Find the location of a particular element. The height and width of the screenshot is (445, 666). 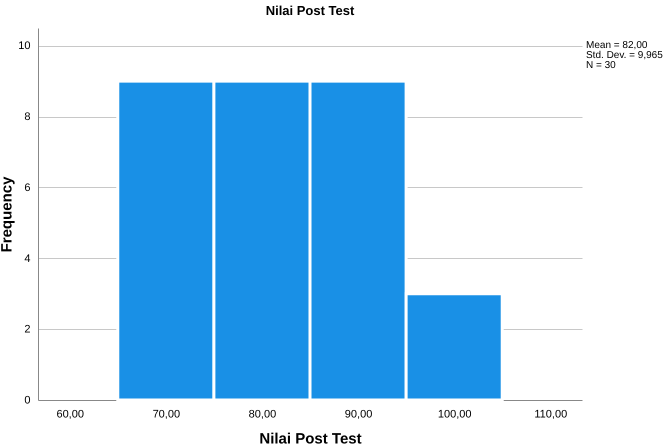

y-tick-label: 6 is located at coordinates (27, 188).